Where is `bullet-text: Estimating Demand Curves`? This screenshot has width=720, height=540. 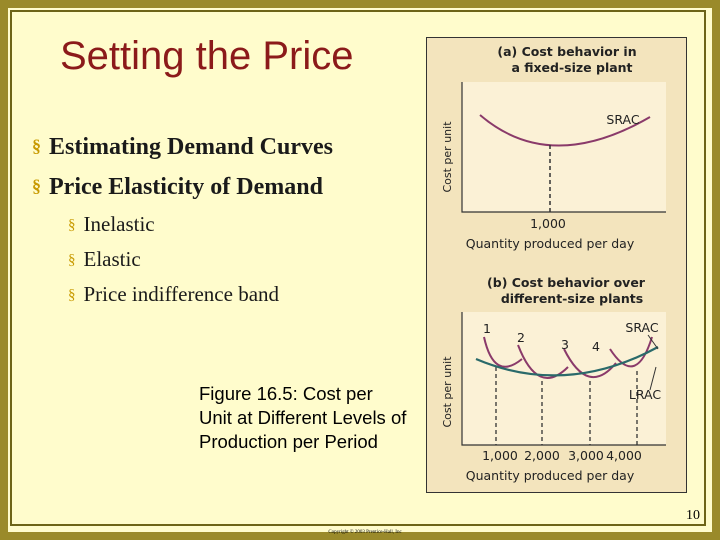
bullet-text: Estimating Demand Curves is located at coordinates (191, 147).